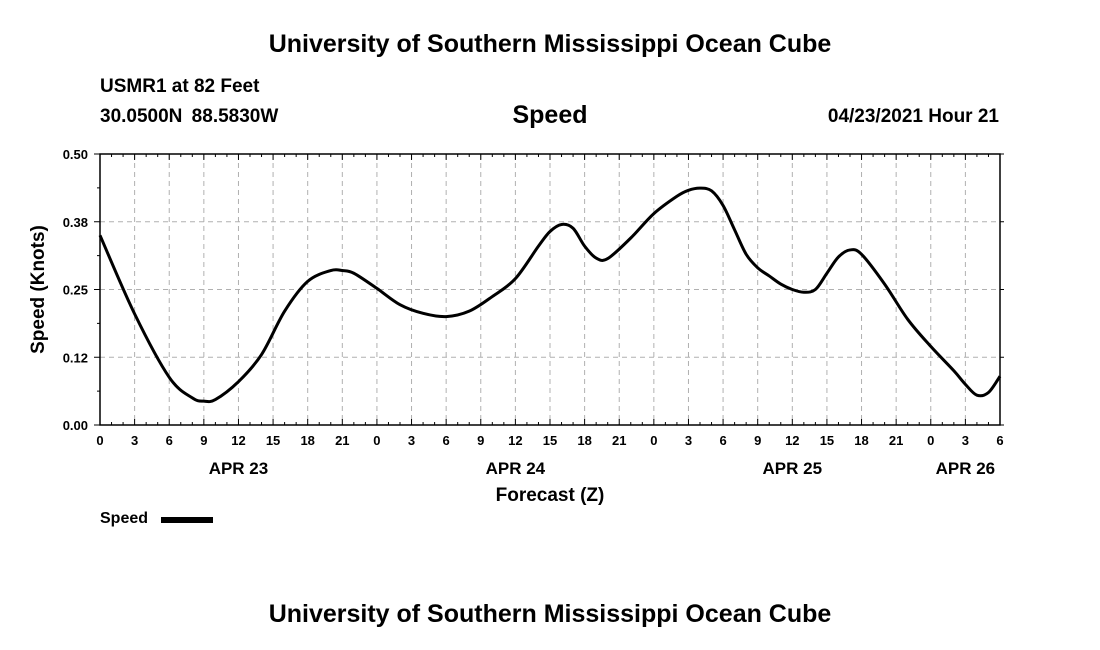  What do you see at coordinates (75, 154) in the screenshot?
I see `y-tick-label: 0.50` at bounding box center [75, 154].